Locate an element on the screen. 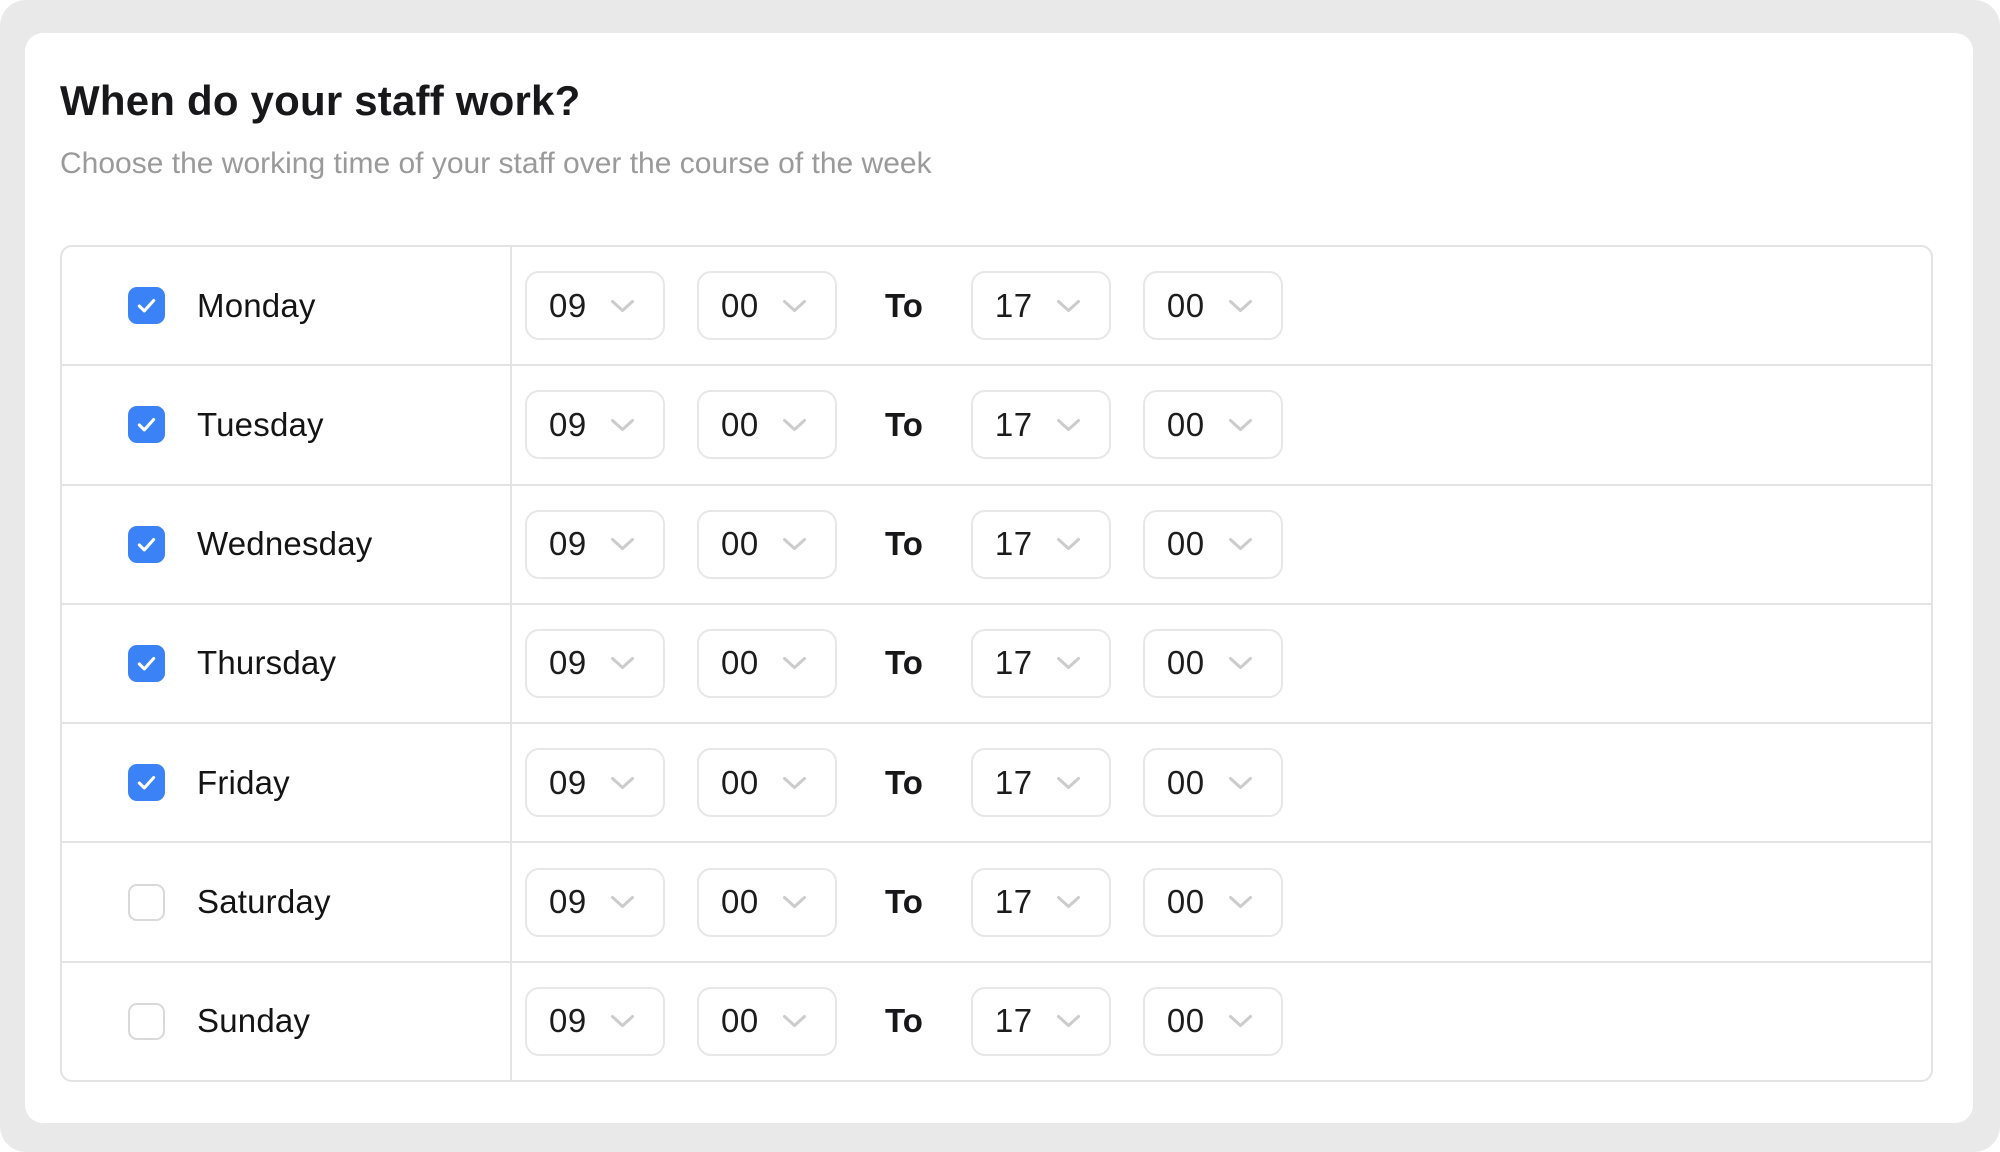  day-cell: Thursday is located at coordinates (287, 663).